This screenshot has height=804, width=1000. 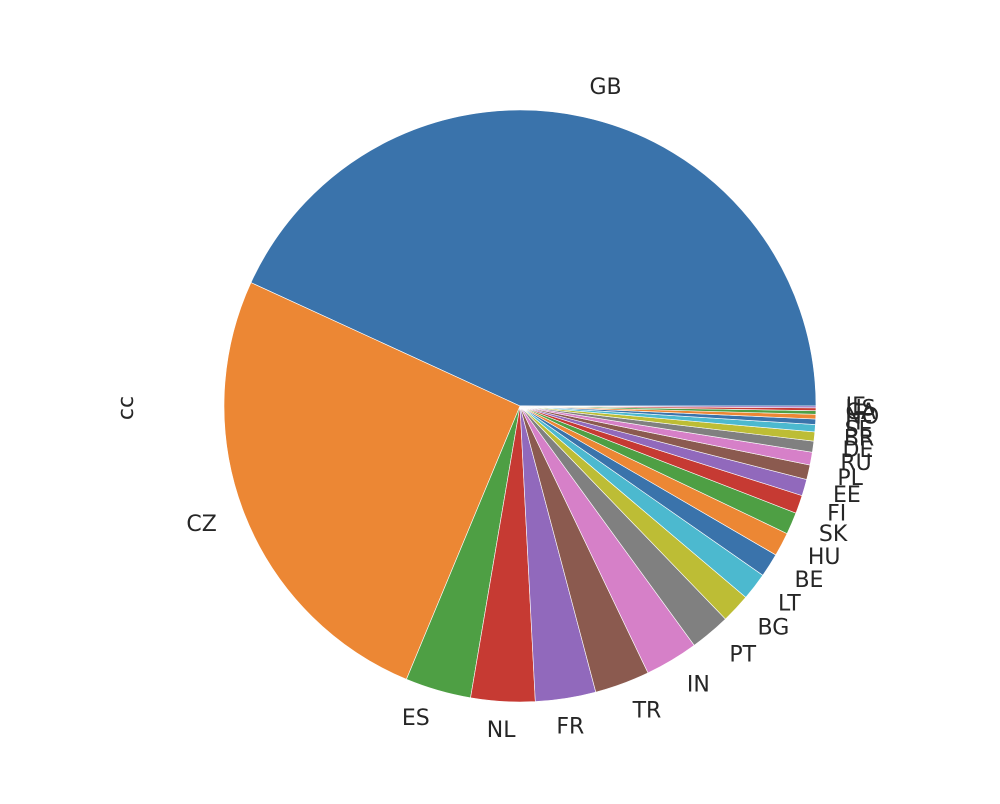 I want to click on y-axis-label: cc, so click(x=126, y=408).